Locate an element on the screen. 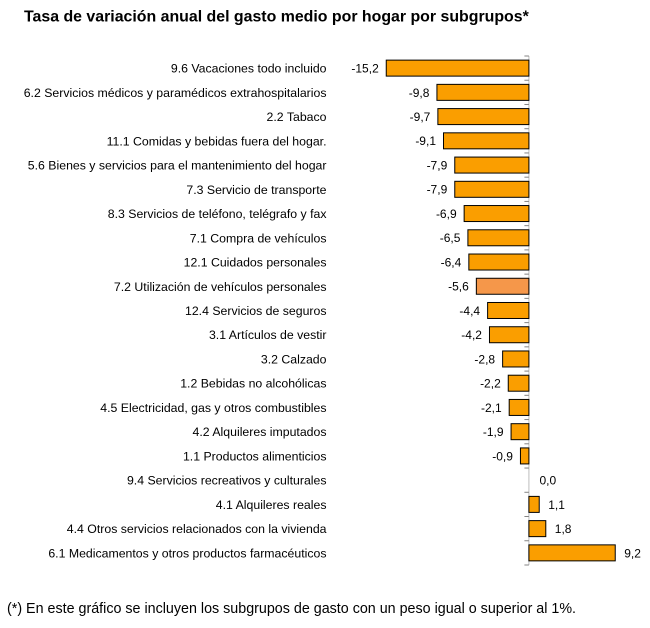 This screenshot has height=628, width=650. svg-text: 1.1 Productos alimenticios is located at coordinates (255, 456).